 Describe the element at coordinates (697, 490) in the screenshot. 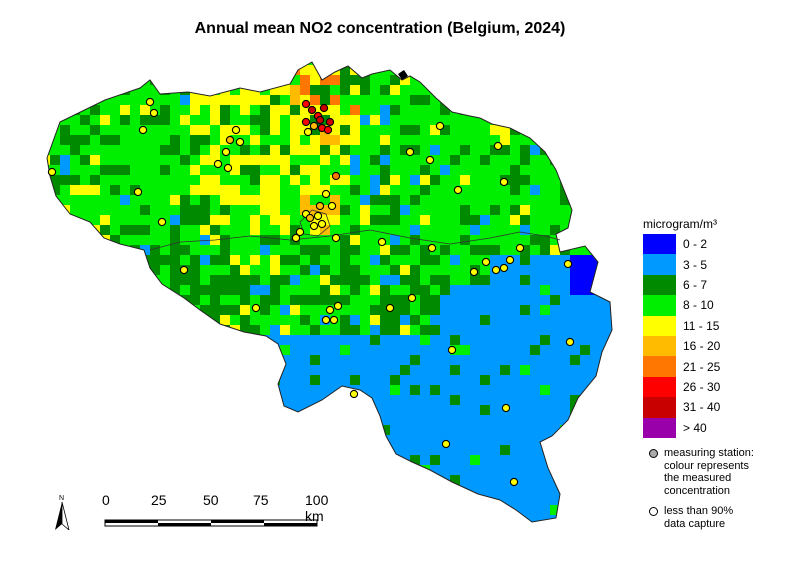

I see `station-note-line: concentration` at that location.